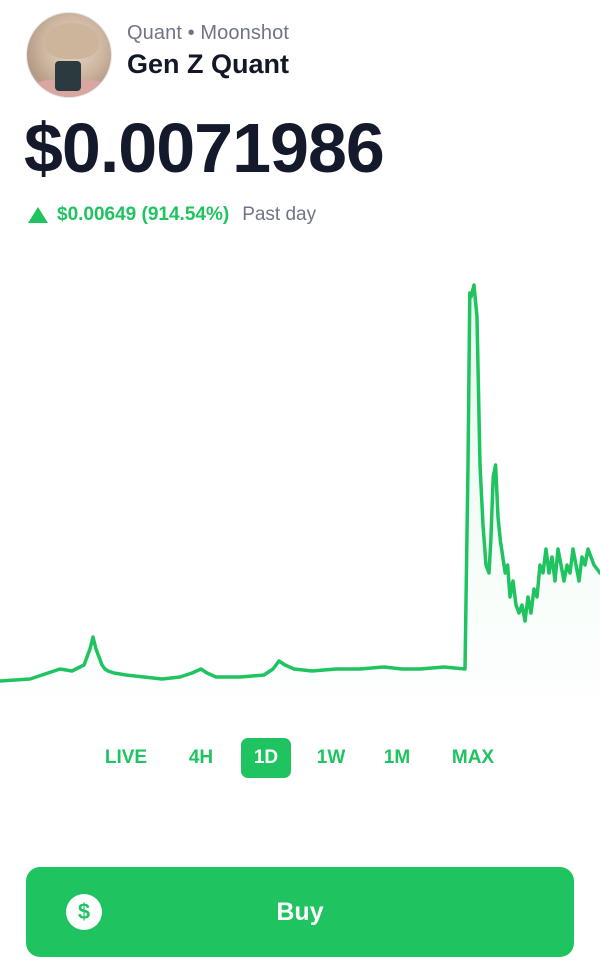 The image size is (600, 967). What do you see at coordinates (38, 215) in the screenshot?
I see `triangle-up-icon` at bounding box center [38, 215].